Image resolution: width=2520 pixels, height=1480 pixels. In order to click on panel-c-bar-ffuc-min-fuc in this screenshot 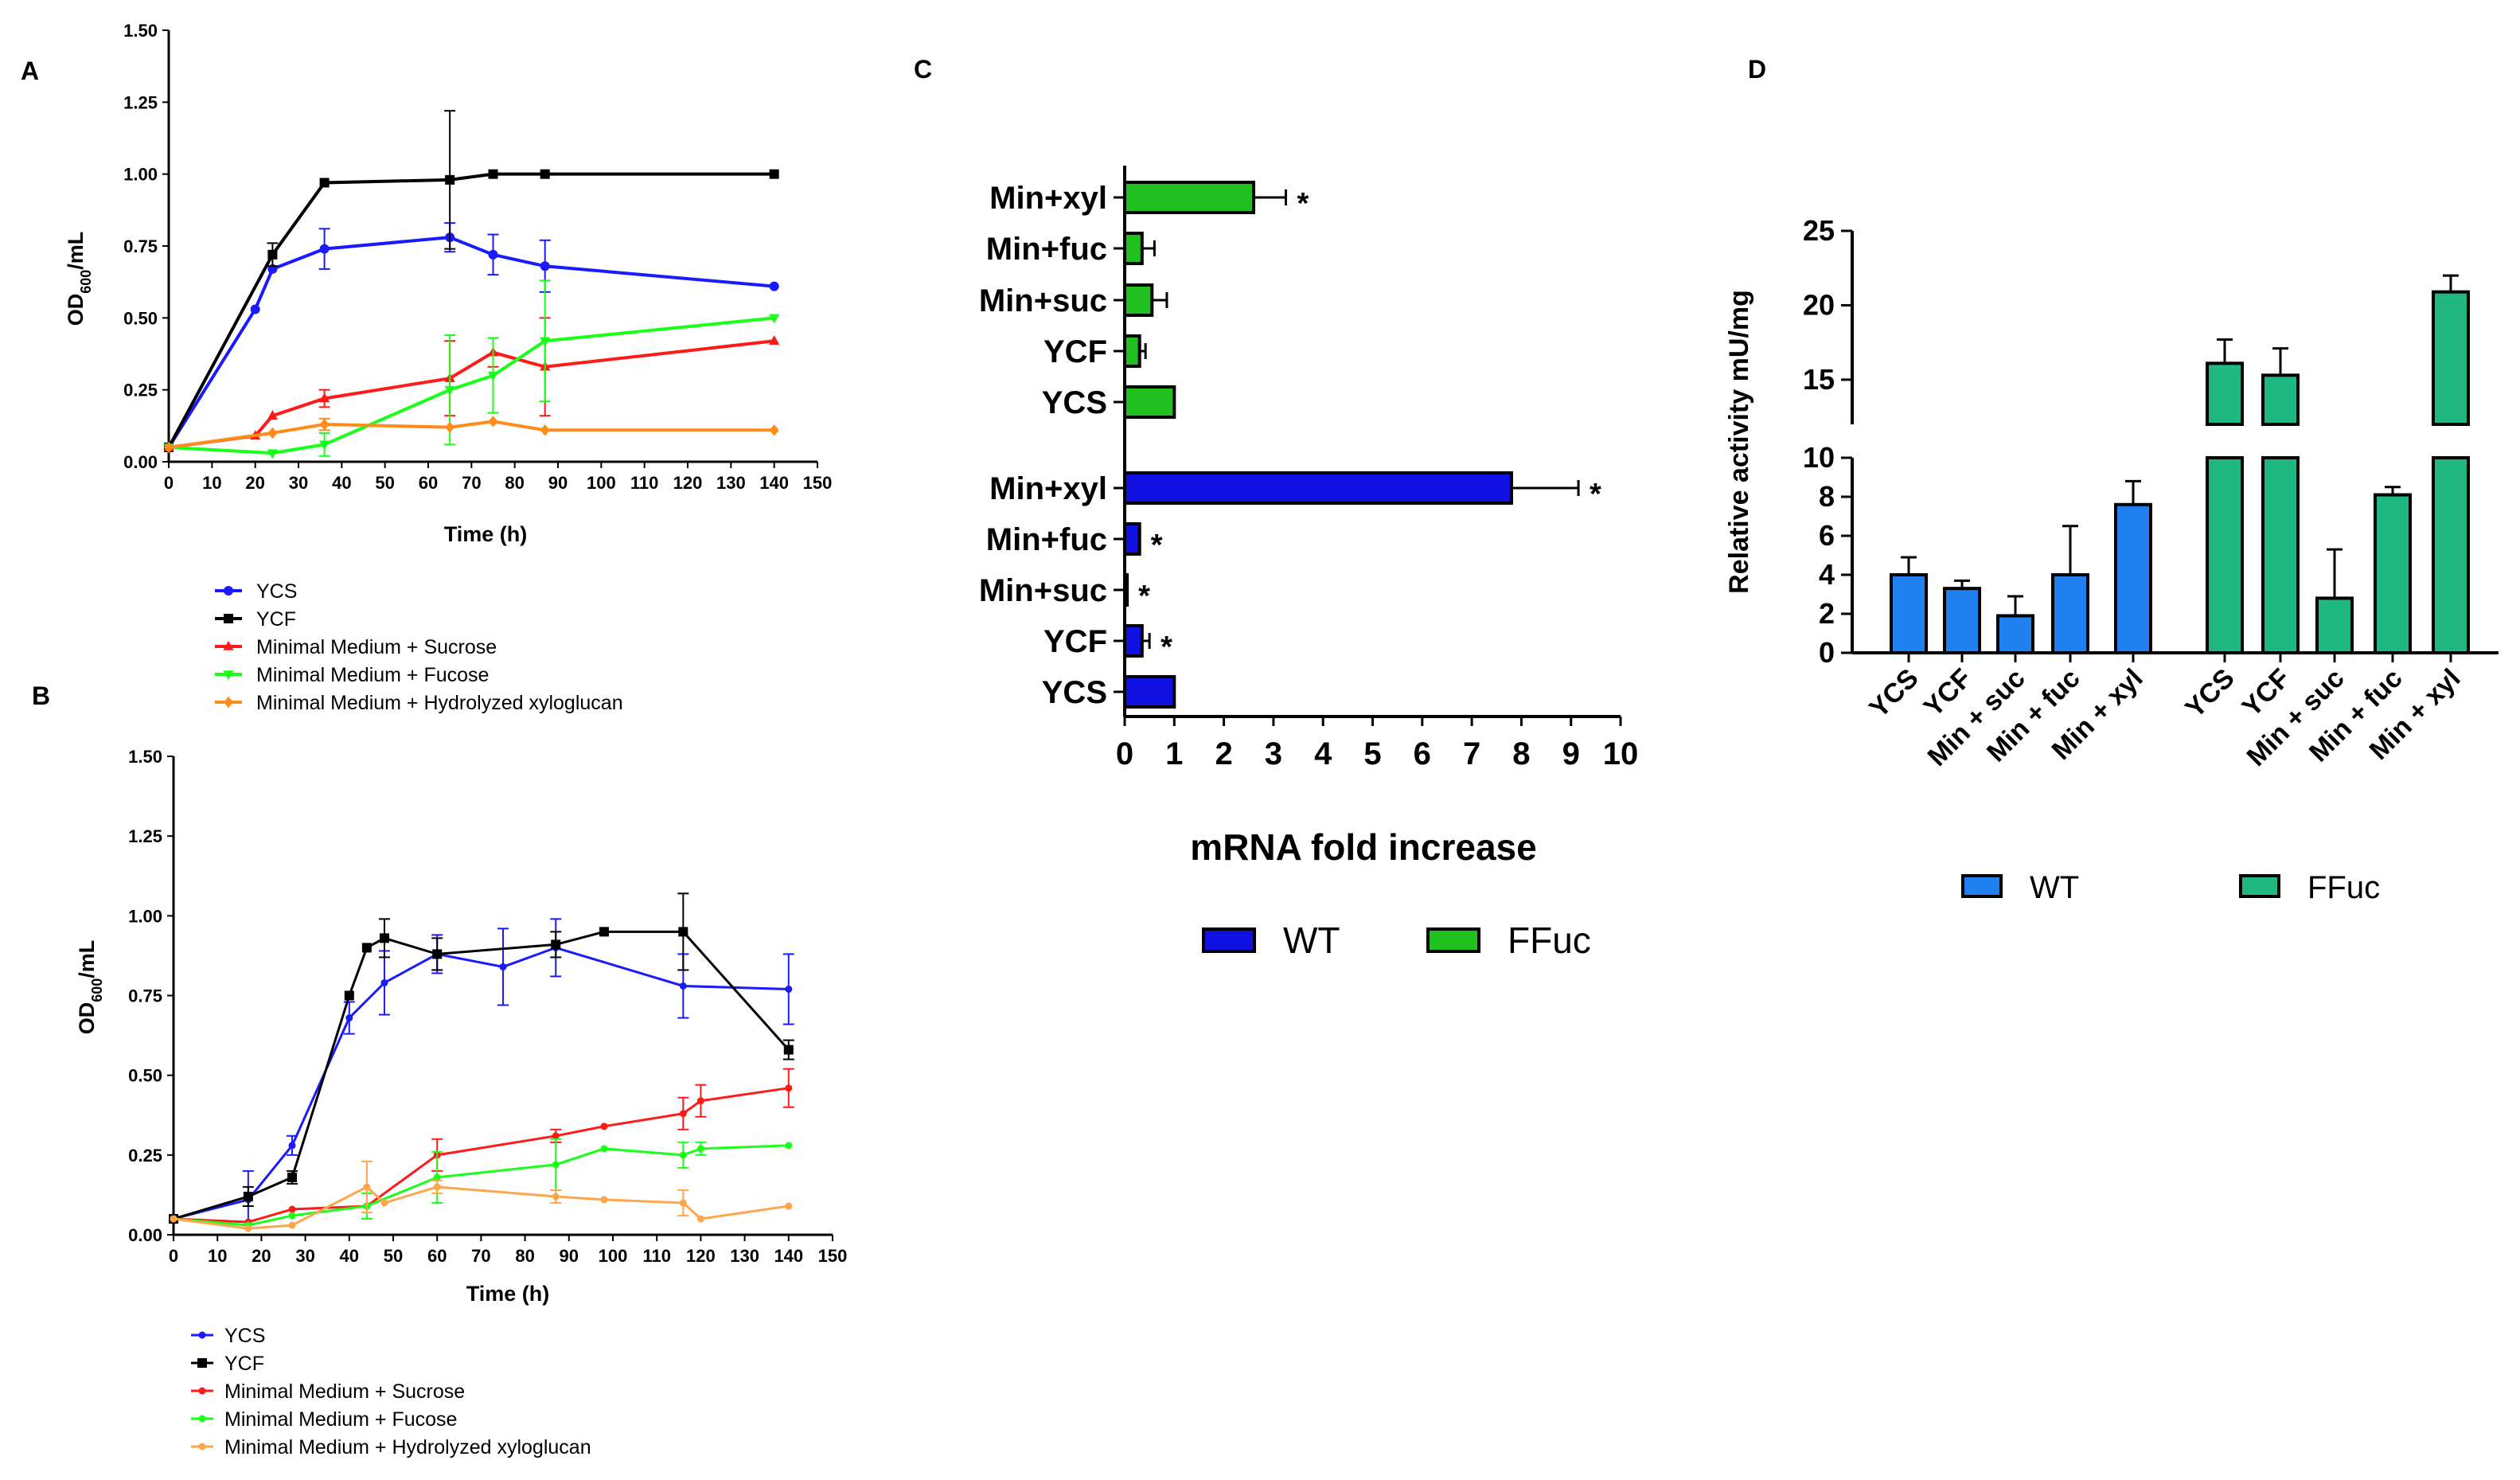, I will do `click(1133, 249)`.